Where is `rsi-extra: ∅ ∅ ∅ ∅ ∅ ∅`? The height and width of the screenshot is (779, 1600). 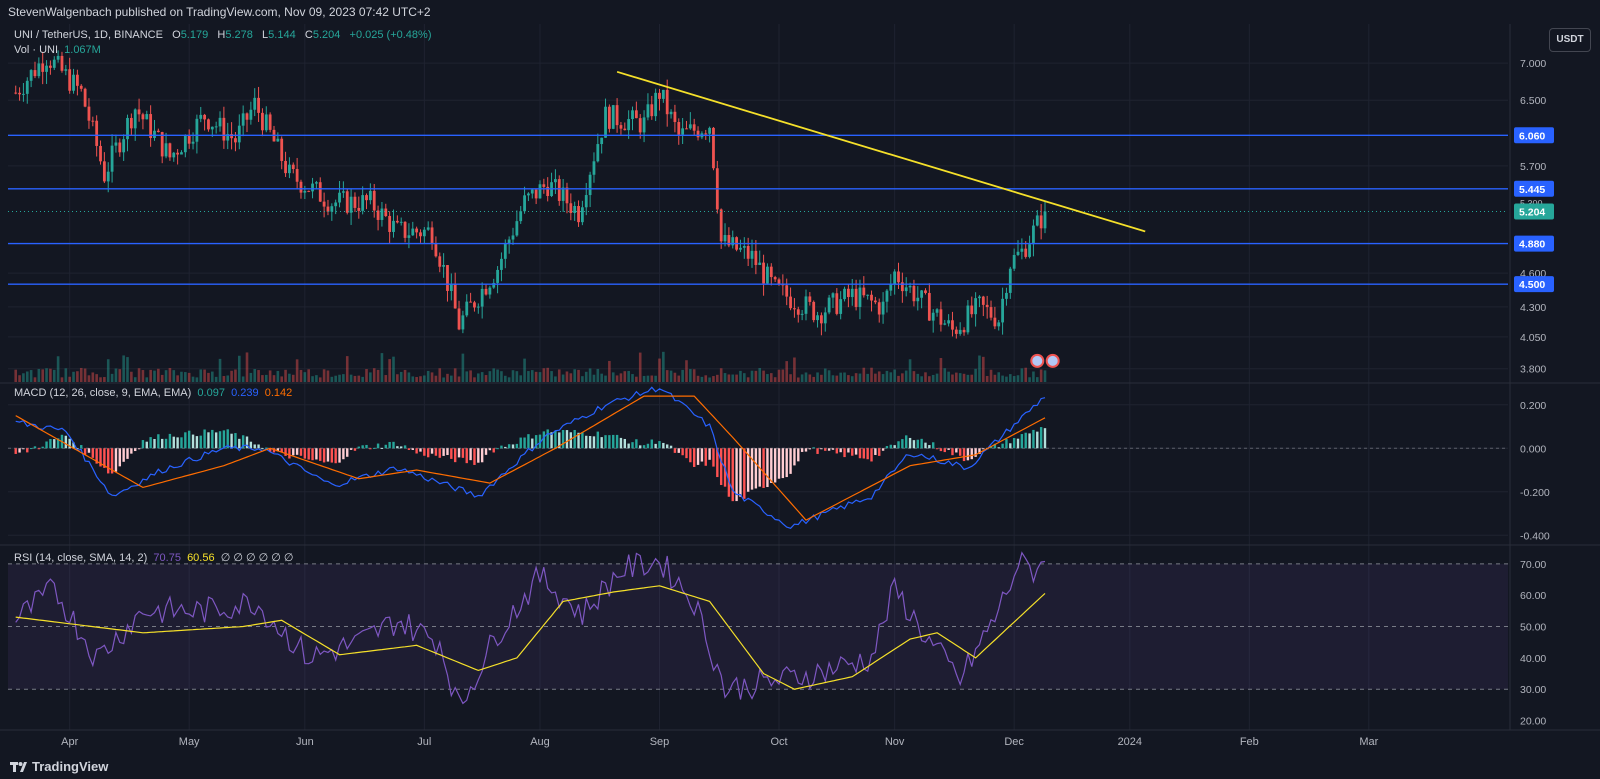 rsi-extra: ∅ ∅ ∅ ∅ ∅ ∅ is located at coordinates (257, 558).